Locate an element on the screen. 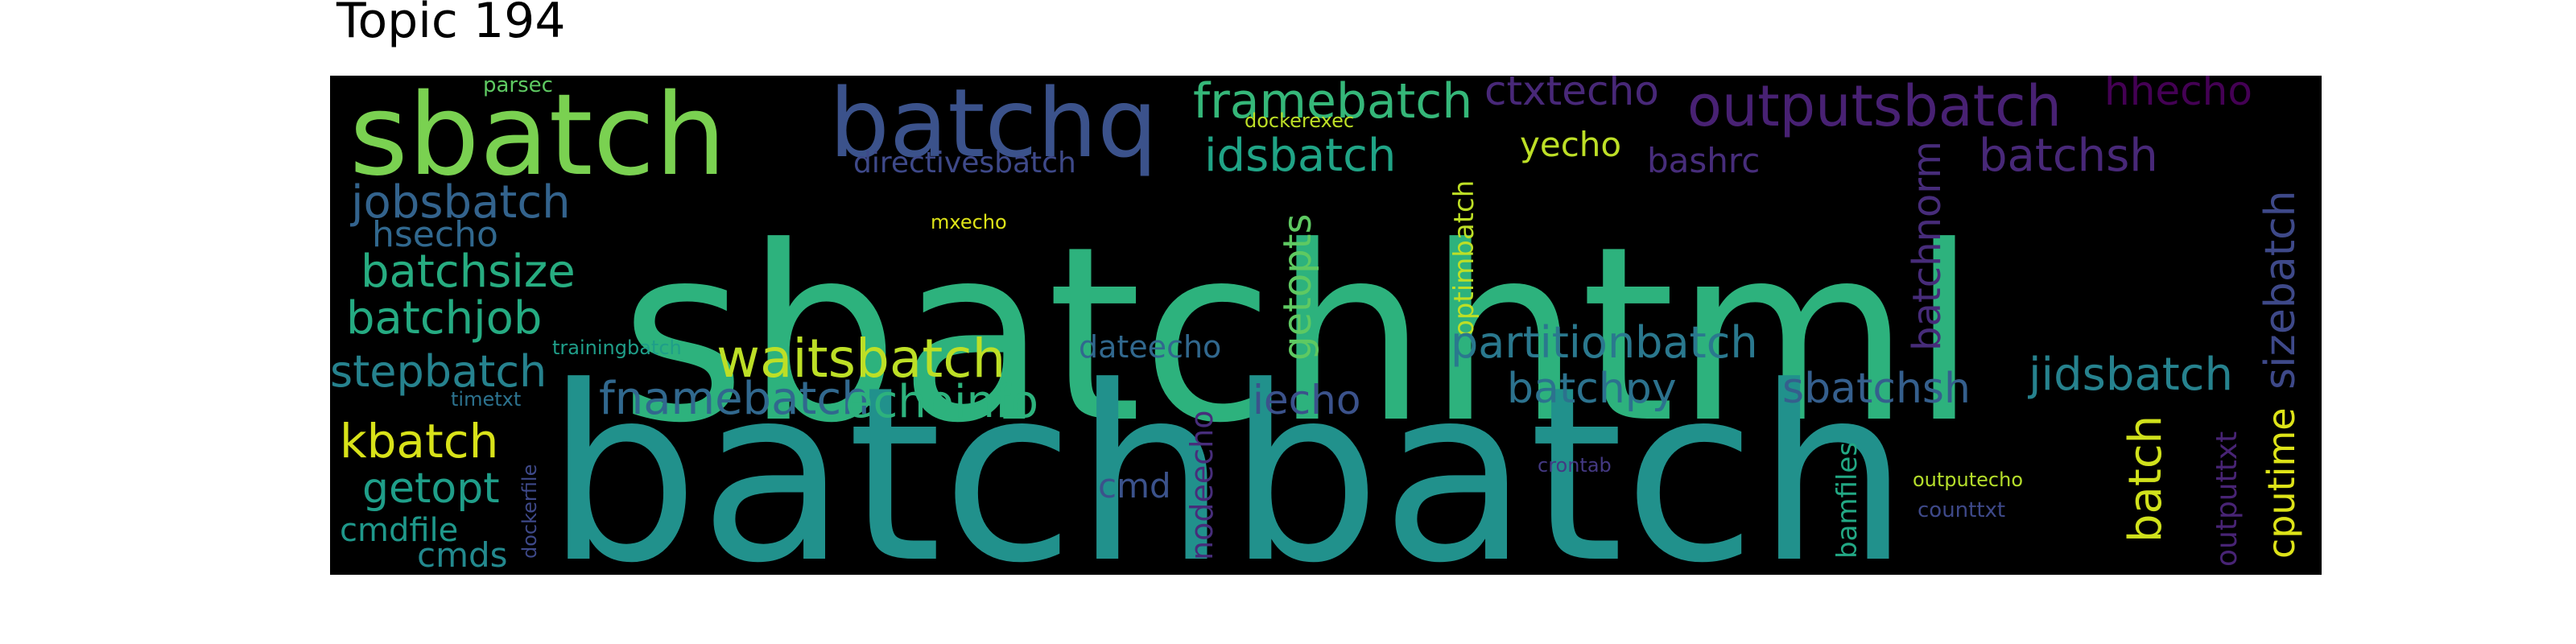  cloud-word: bamfiles is located at coordinates (1848, 500).